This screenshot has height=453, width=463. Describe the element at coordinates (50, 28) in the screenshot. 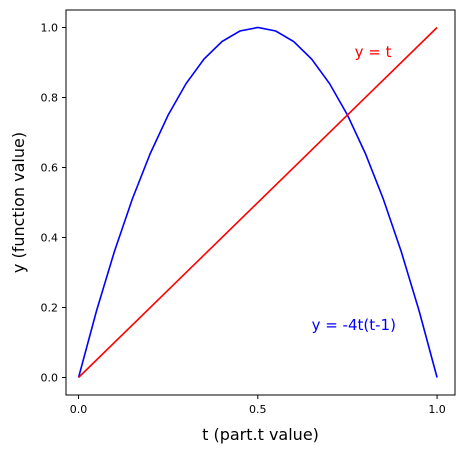

I see `y-tick-label: 1.0` at that location.